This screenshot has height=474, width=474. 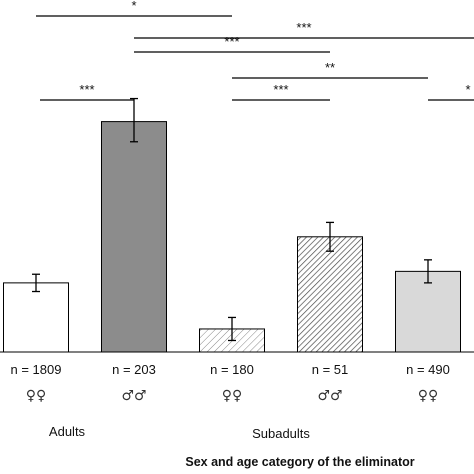 I want to click on group-label: Subadults, so click(x=281, y=433).